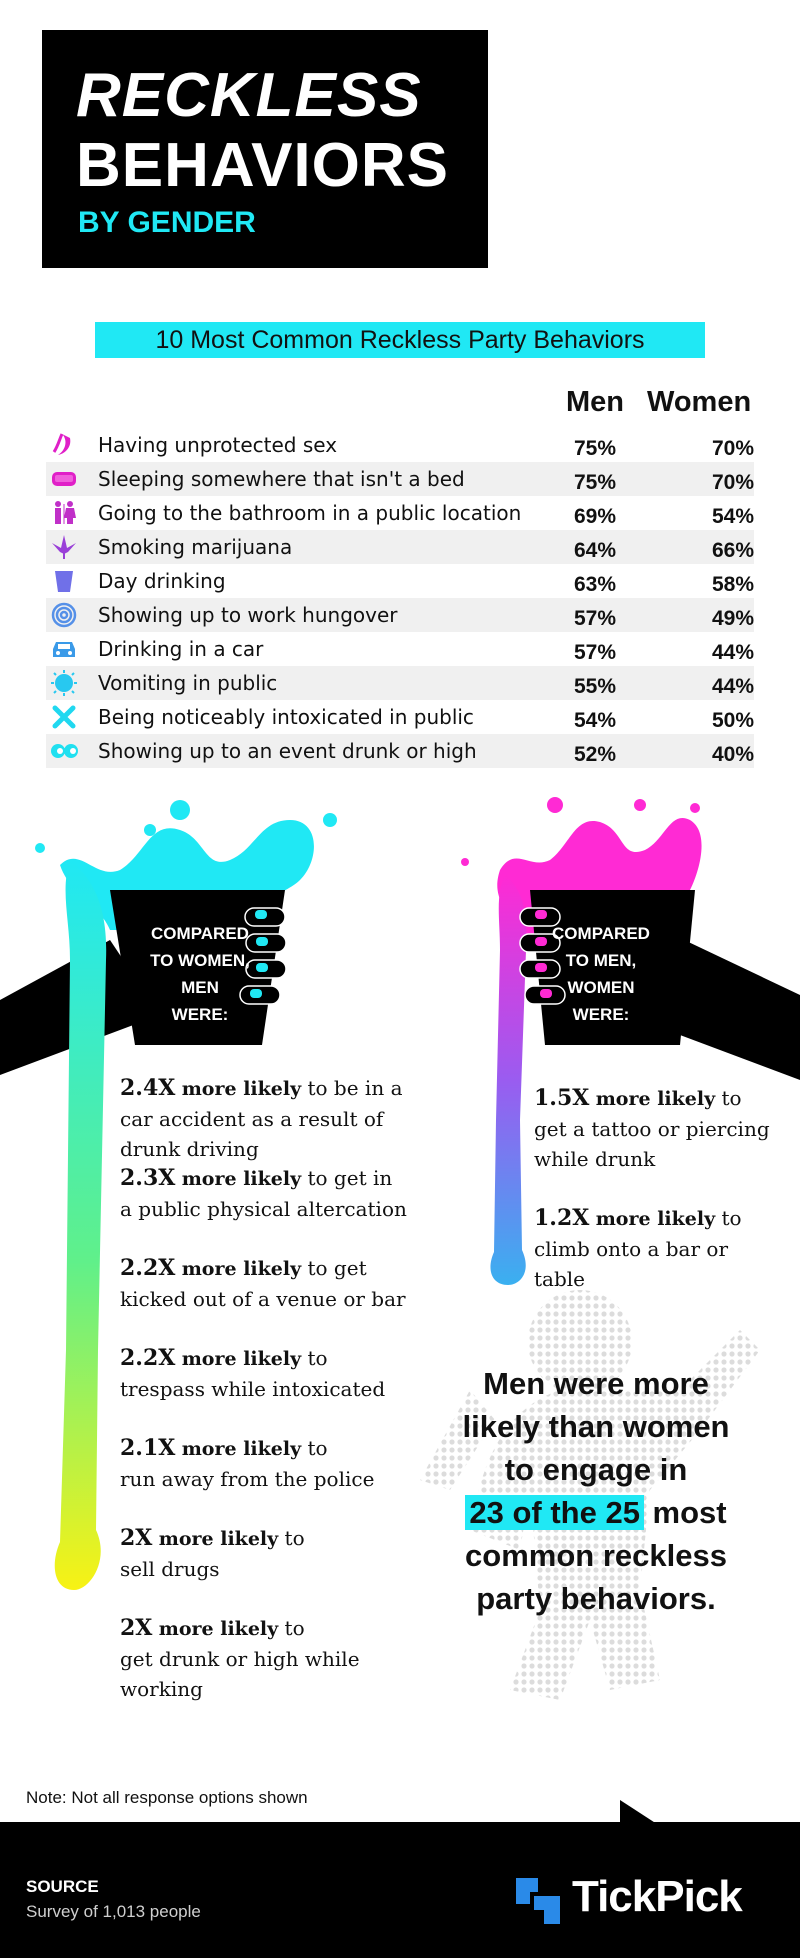  What do you see at coordinates (62, 1886) in the screenshot?
I see `source-label: SOURCE` at bounding box center [62, 1886].